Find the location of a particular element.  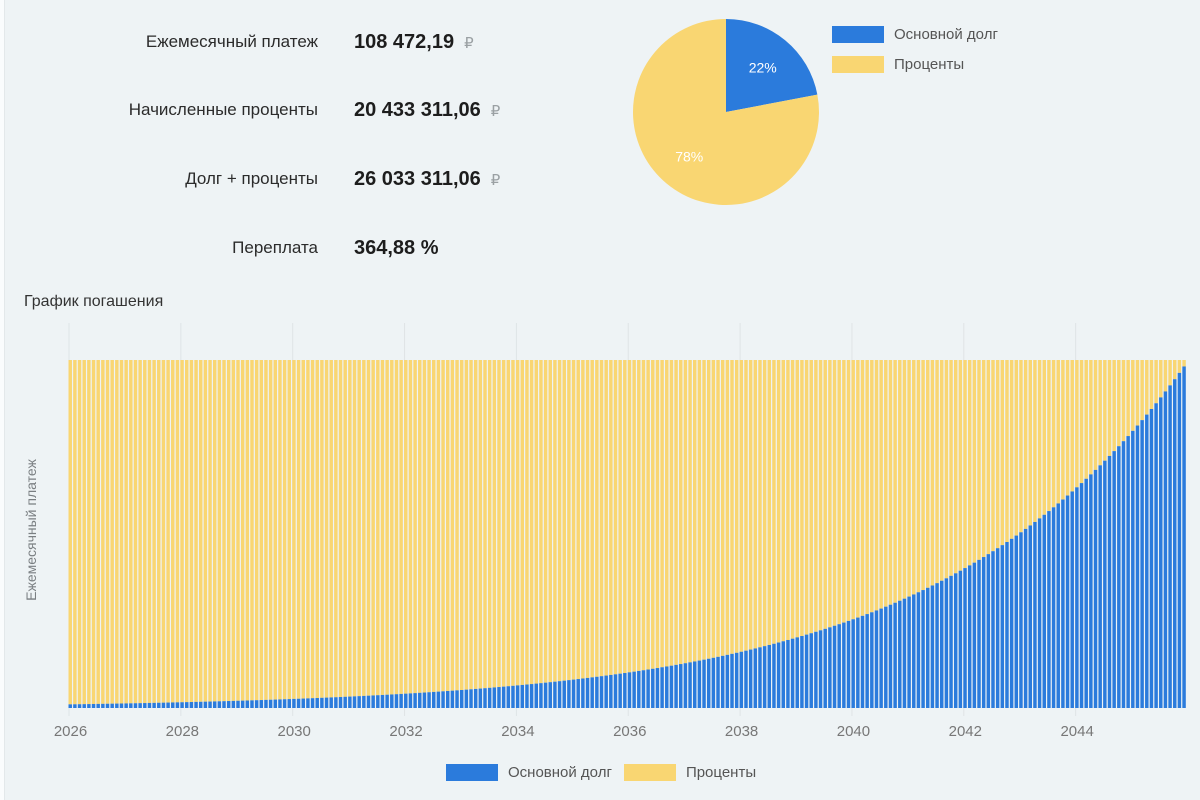

legend-item-principal: Основной долг is located at coordinates (915, 34).